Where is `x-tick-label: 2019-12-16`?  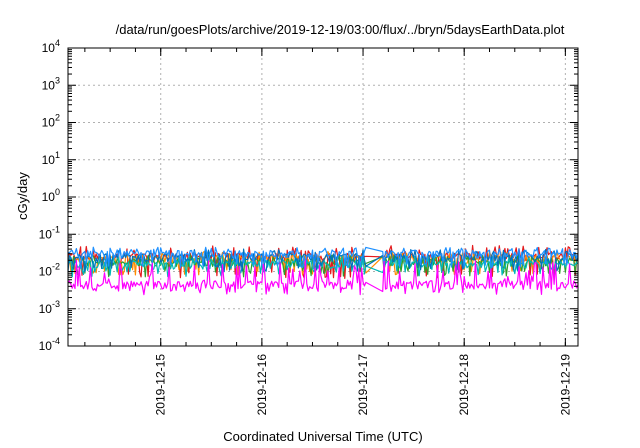 x-tick-label: 2019-12-16 is located at coordinates (262, 385).